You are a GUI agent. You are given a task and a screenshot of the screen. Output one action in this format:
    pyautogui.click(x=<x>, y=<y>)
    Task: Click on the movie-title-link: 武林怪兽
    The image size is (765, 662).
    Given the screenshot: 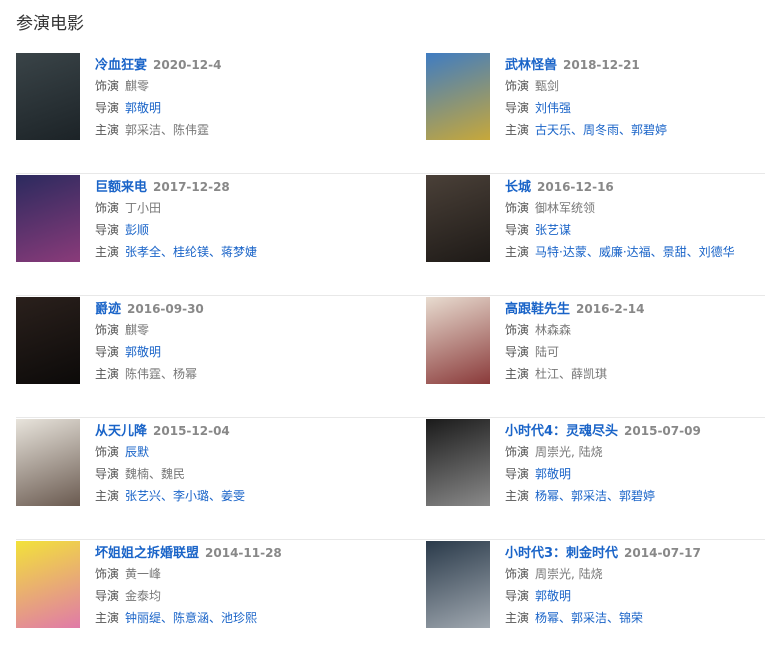 What is the action you would take?
    pyautogui.click(x=531, y=65)
    